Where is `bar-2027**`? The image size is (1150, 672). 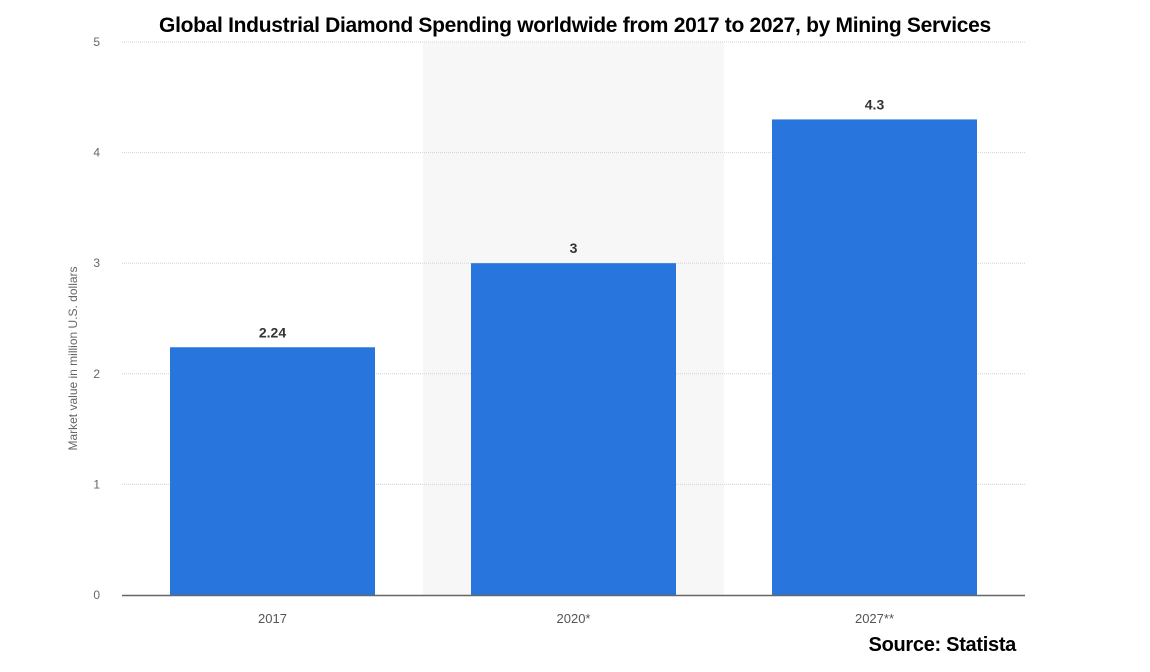 bar-2027** is located at coordinates (874, 357).